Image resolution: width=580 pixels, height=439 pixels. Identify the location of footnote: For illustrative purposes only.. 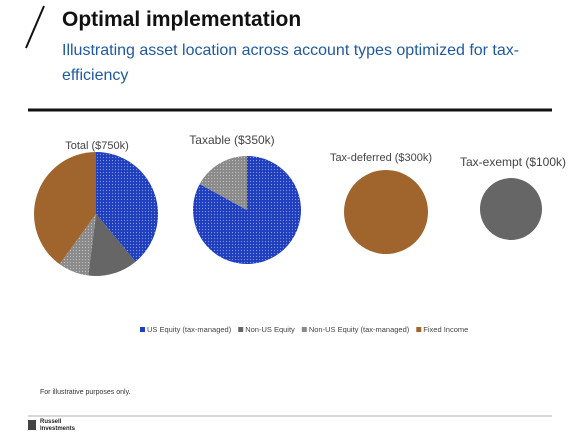
(85, 392).